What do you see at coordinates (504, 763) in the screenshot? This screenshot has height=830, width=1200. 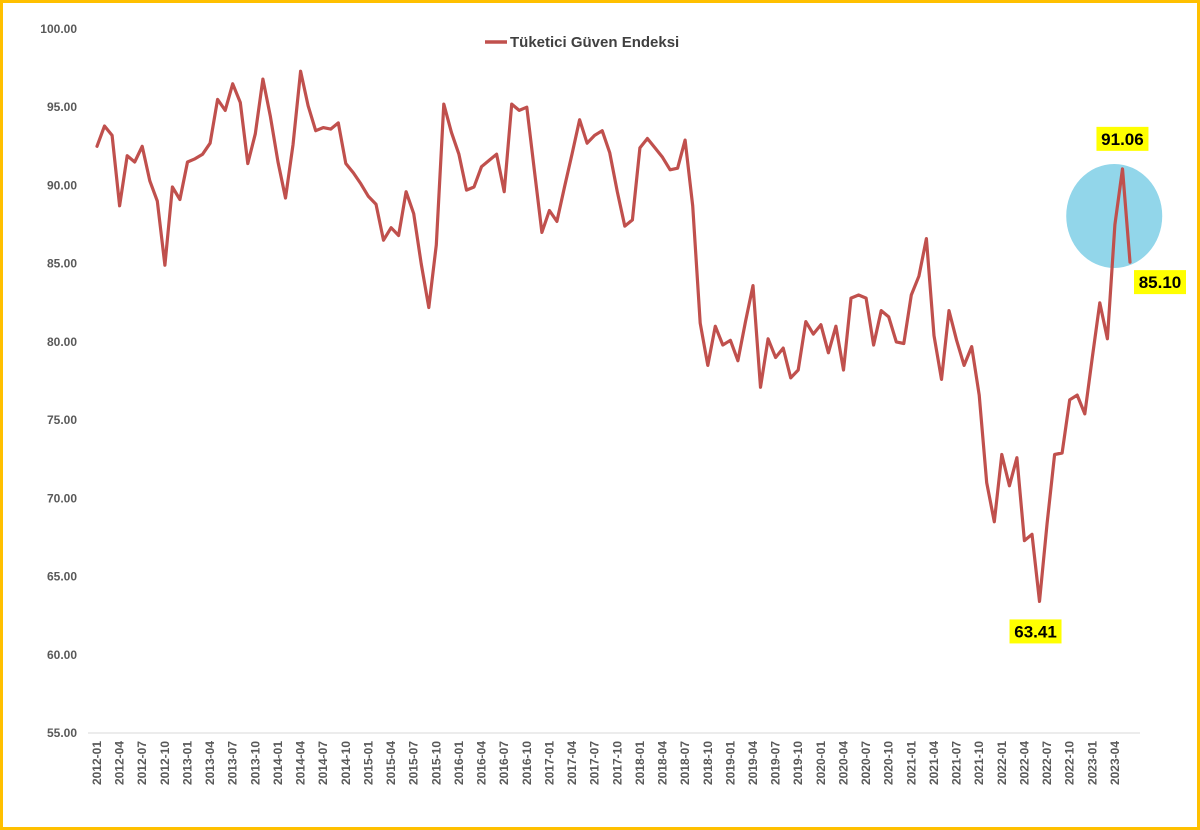 I see `x-tick-label: 2016-07` at bounding box center [504, 763].